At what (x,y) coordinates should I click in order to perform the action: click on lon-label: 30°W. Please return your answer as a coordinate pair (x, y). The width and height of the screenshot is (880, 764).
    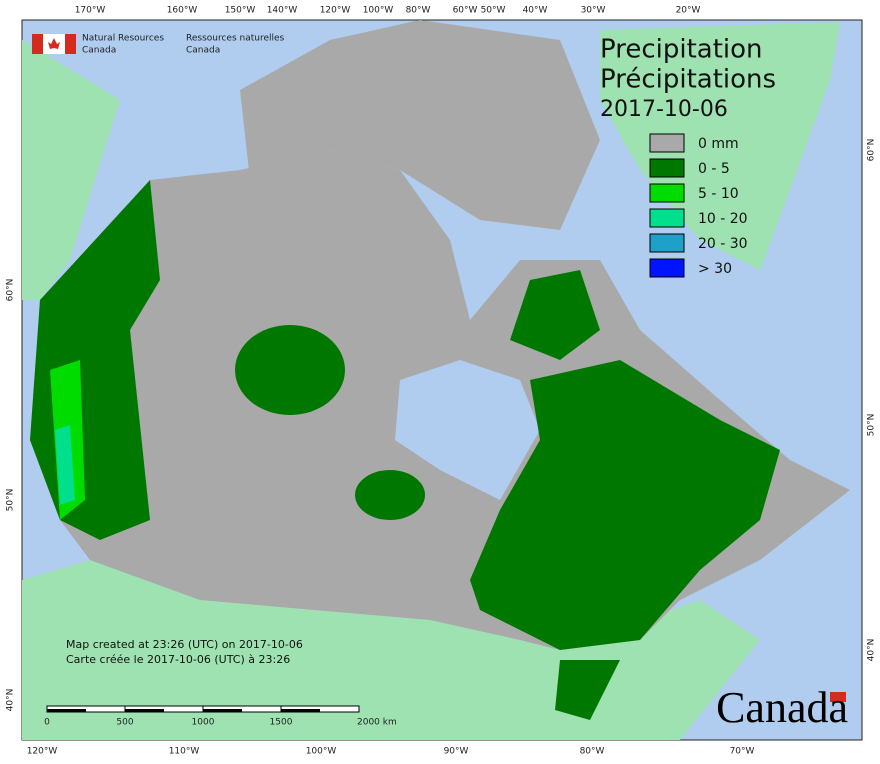
    Looking at the image, I should click on (593, 11).